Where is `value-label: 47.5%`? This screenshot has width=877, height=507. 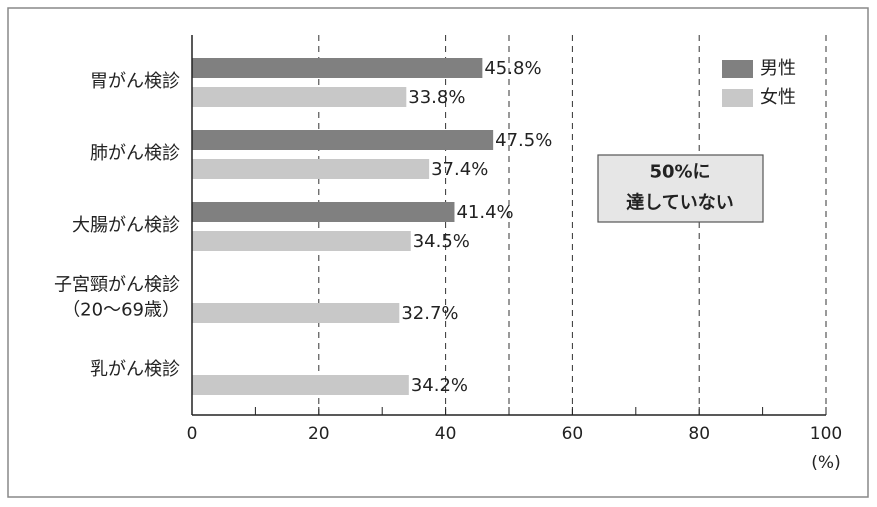
value-label: 47.5% is located at coordinates (523, 140).